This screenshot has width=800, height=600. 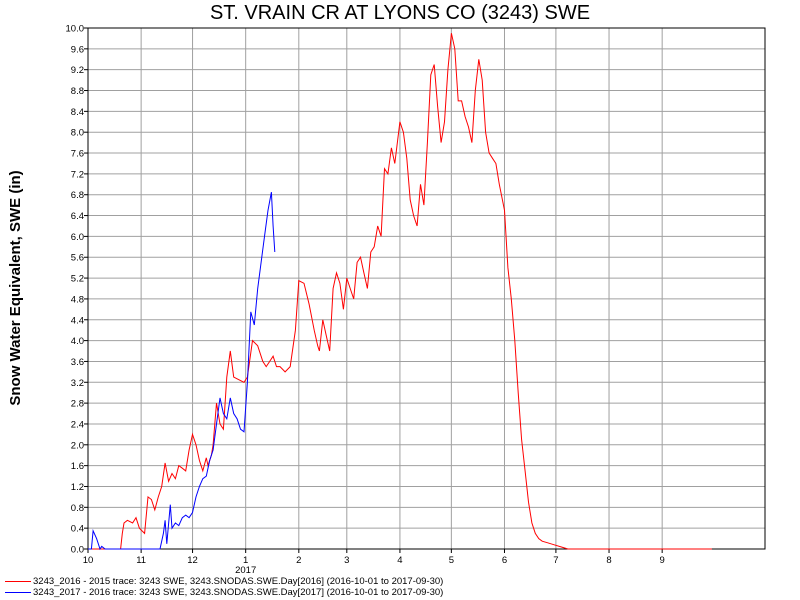 What do you see at coordinates (298, 560) in the screenshot?
I see `x-tick-label: 2` at bounding box center [298, 560].